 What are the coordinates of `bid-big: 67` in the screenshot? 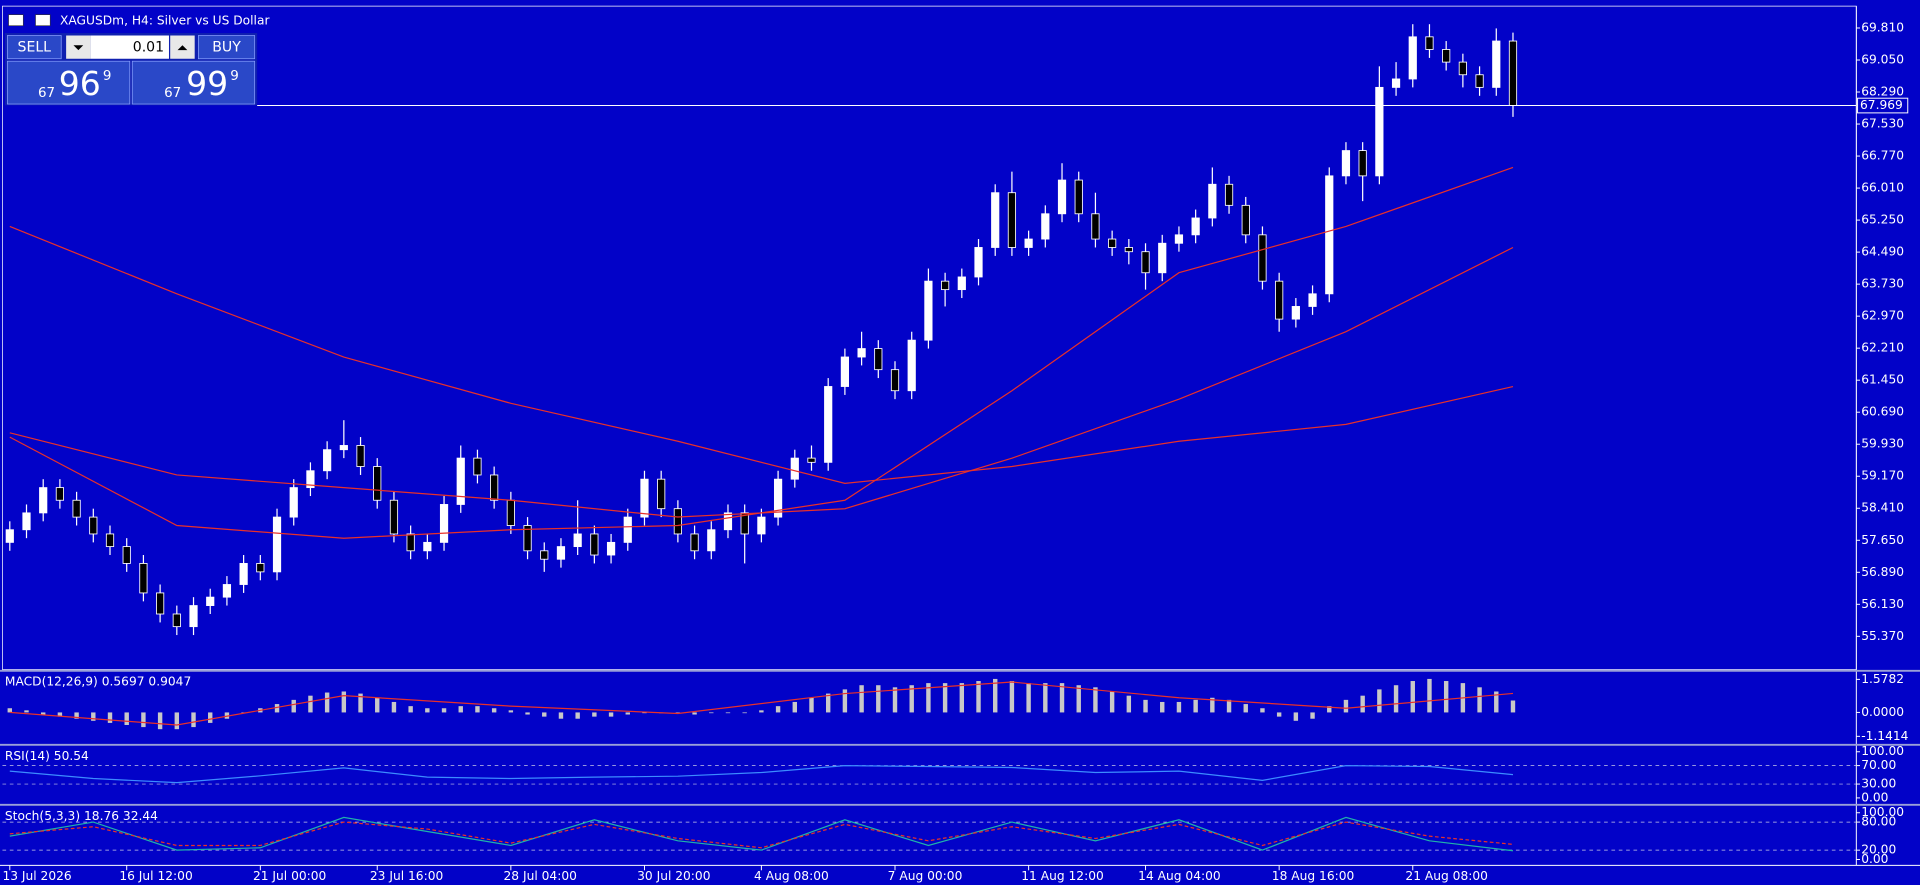 It's located at (46, 93).